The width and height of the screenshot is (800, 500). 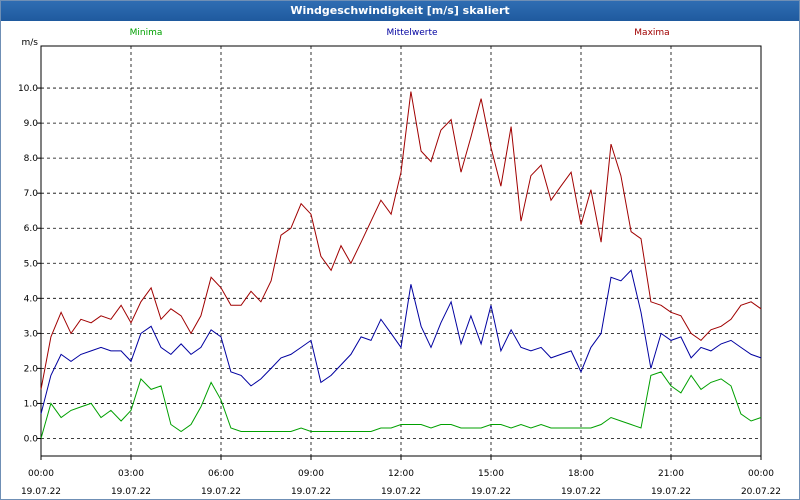 What do you see at coordinates (411, 33) in the screenshot?
I see `legend-label-mittelwerte: Mittelwerte` at bounding box center [411, 33].